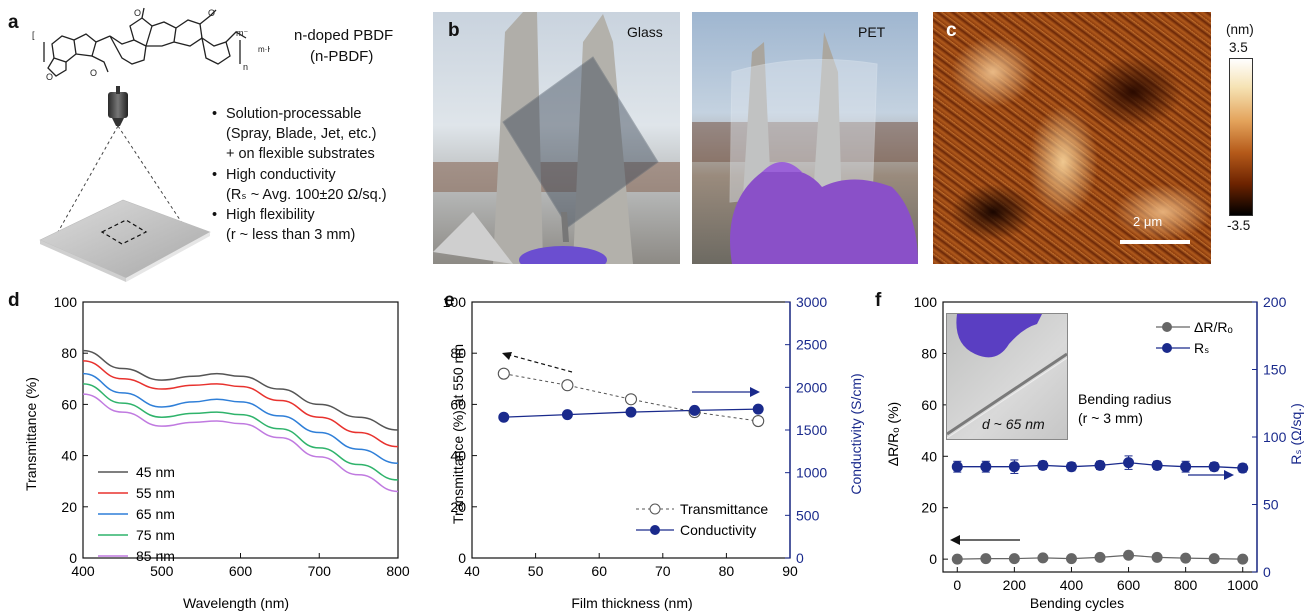 This screenshot has height=611, width=1310. Describe the element at coordinates (1013, 424) in the screenshot. I see `inset-label: d ~ 65 nm` at that location.